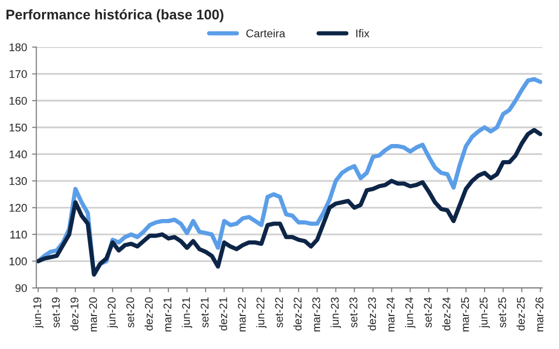  Describe the element at coordinates (18, 234) in the screenshot. I see `y-tick-label: 110` at that location.